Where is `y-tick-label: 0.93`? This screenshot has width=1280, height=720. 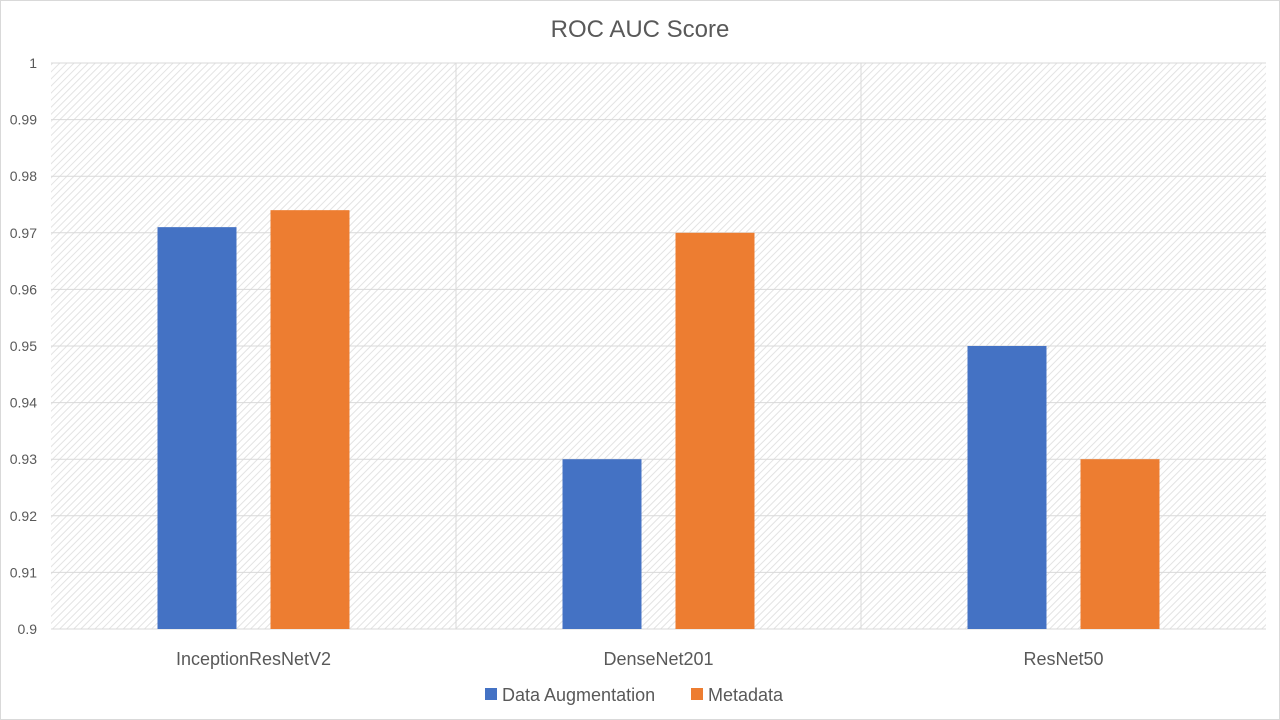
y-tick-label: 0.93 is located at coordinates (23, 459).